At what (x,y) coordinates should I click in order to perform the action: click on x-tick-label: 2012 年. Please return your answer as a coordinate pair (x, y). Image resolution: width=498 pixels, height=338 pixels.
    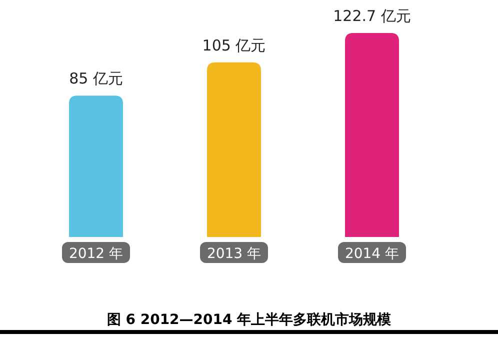
    Looking at the image, I should click on (96, 254).